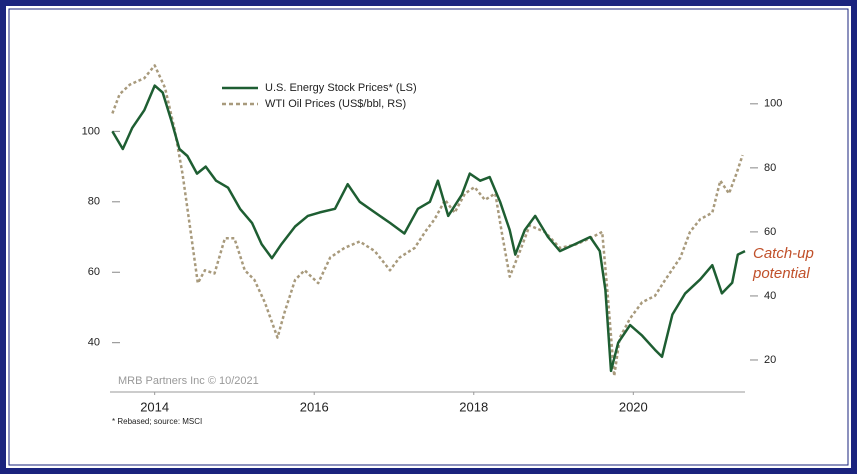 The image size is (857, 474). What do you see at coordinates (91, 131) in the screenshot?
I see `y-tick-label: 100` at bounding box center [91, 131].